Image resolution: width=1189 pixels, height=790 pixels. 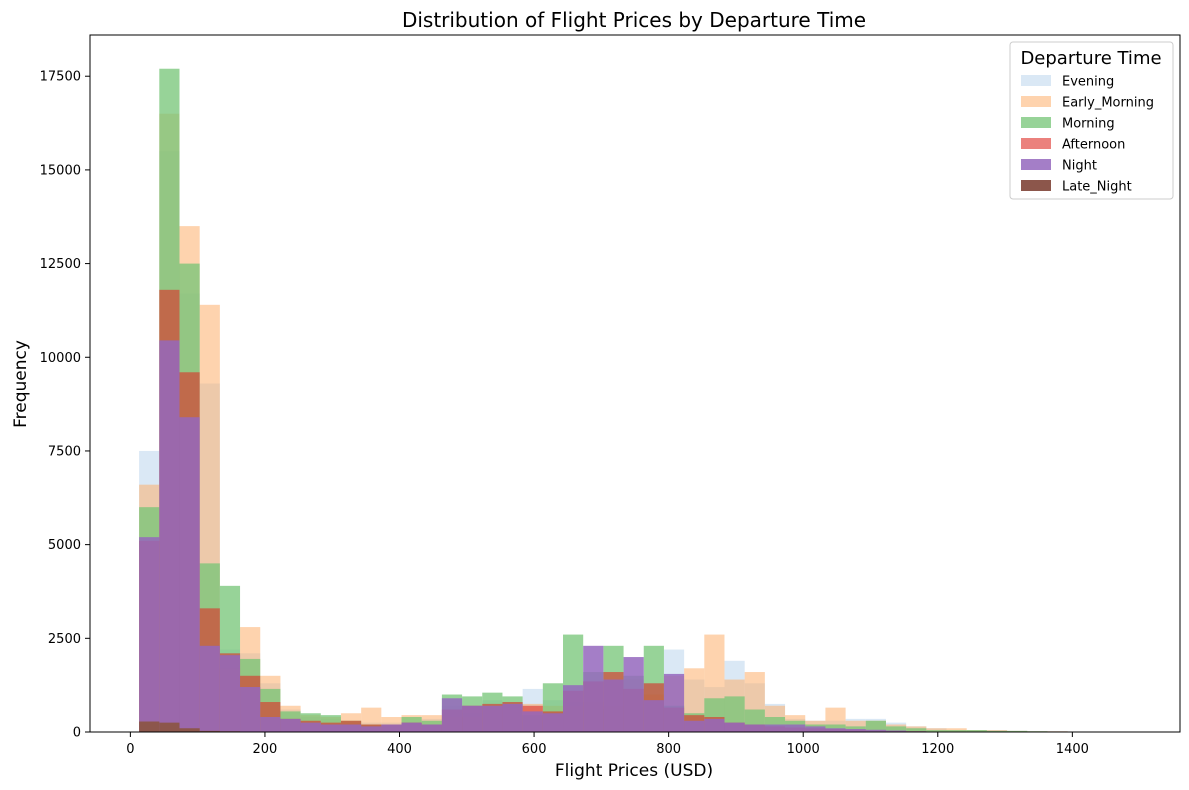 I want to click on x-axis-label: Flight Prices (USD), so click(x=634, y=771).